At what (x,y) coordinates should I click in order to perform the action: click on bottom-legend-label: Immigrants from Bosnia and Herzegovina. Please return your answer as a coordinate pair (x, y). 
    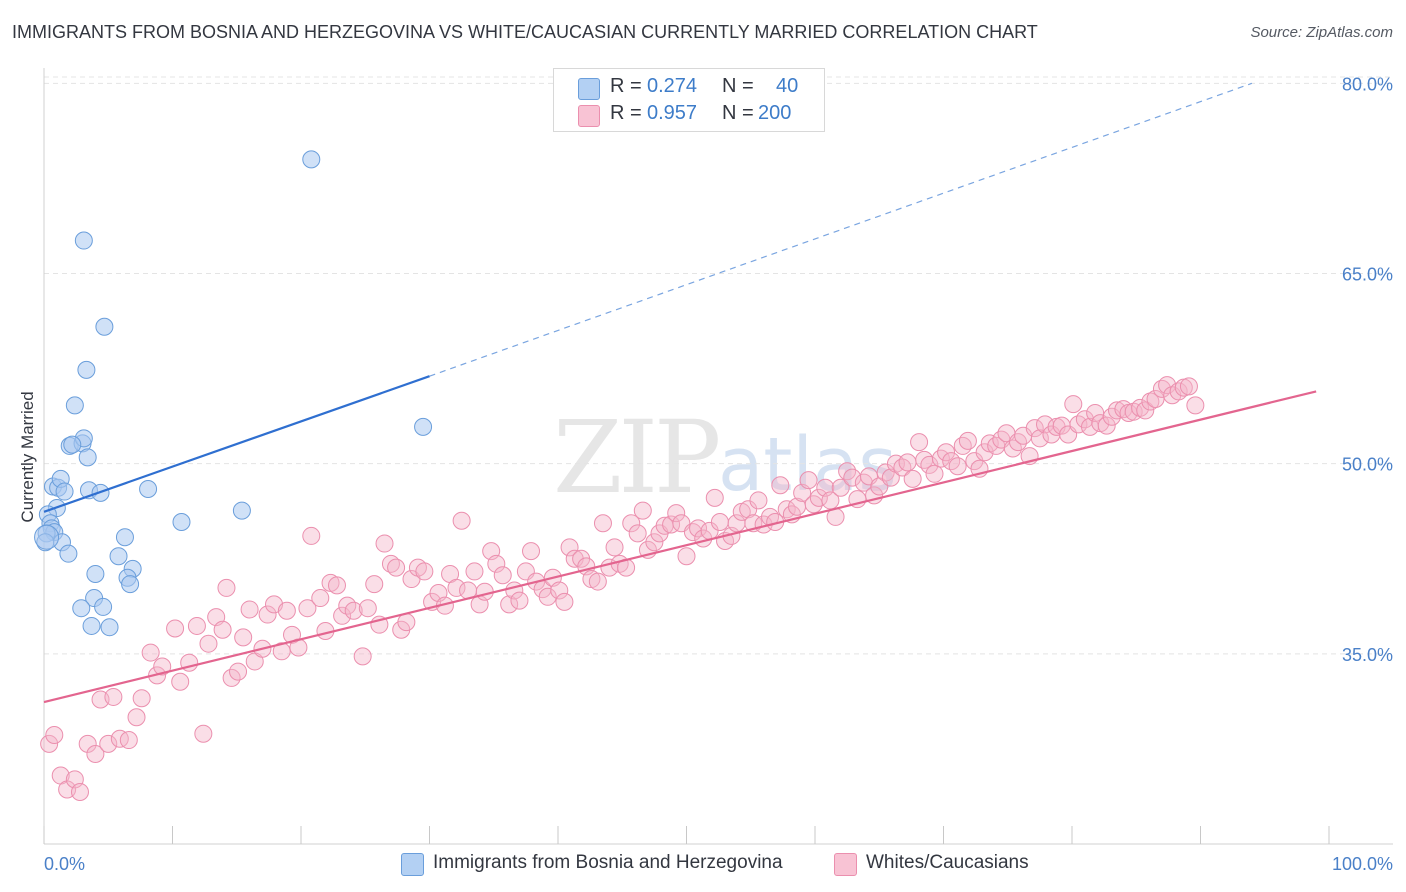
    Looking at the image, I should click on (608, 862).